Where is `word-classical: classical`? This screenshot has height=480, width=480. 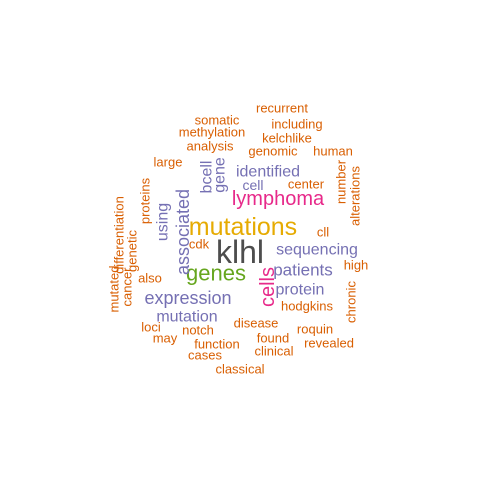 word-classical: classical is located at coordinates (239, 369).